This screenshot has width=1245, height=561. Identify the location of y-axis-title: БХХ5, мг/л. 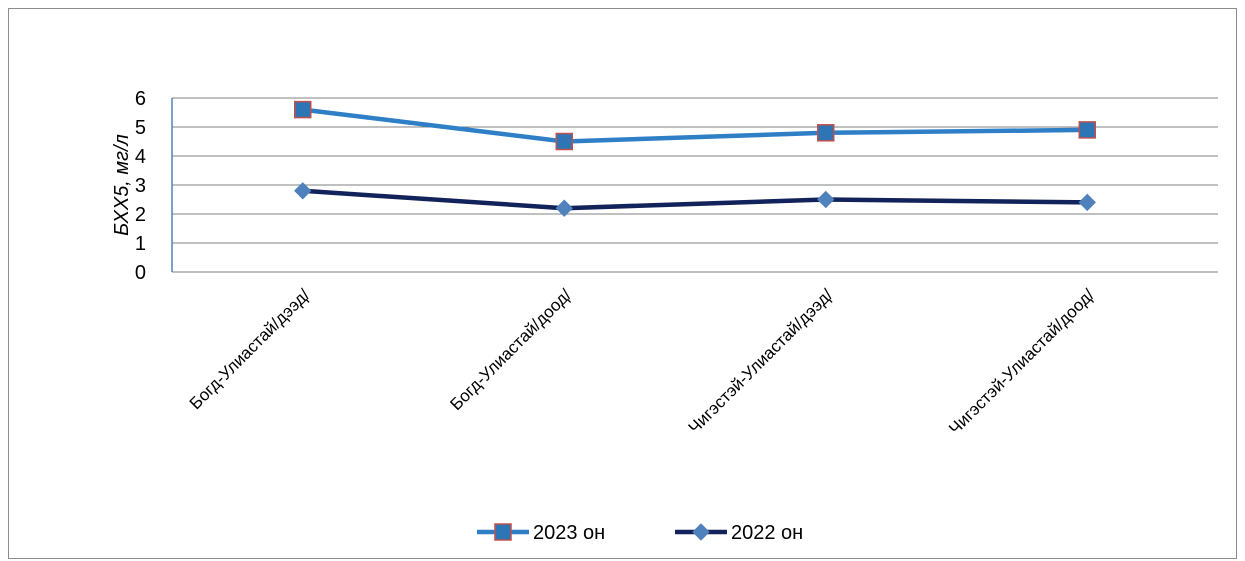
(122, 185).